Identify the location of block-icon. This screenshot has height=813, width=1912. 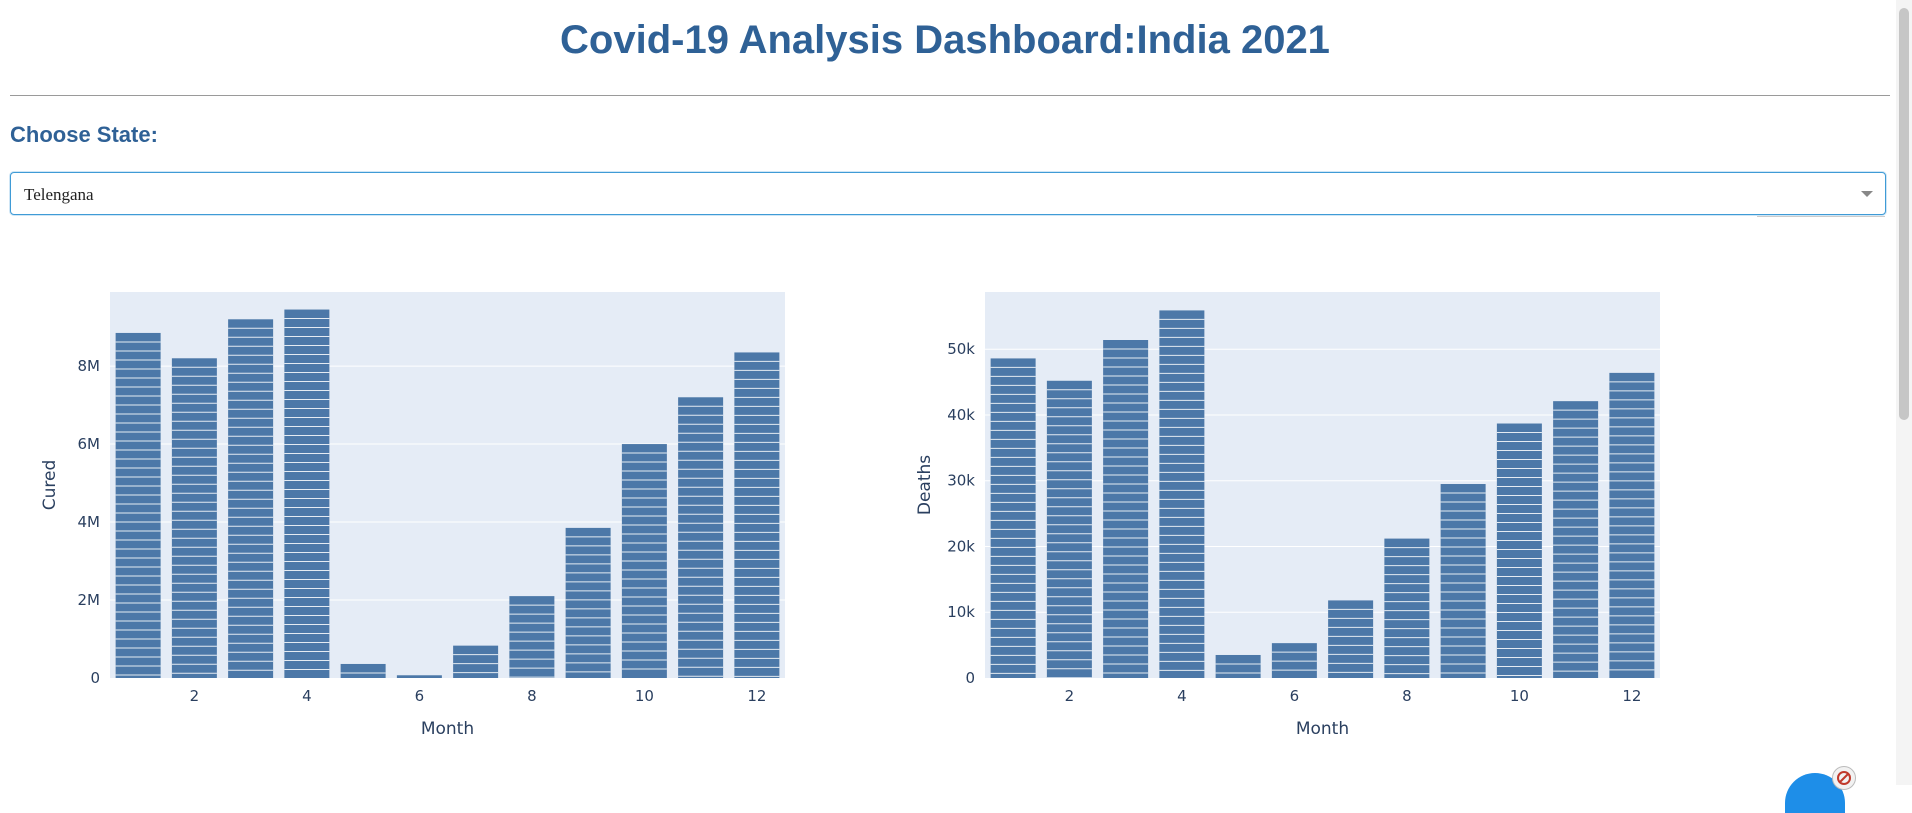
(1844, 778).